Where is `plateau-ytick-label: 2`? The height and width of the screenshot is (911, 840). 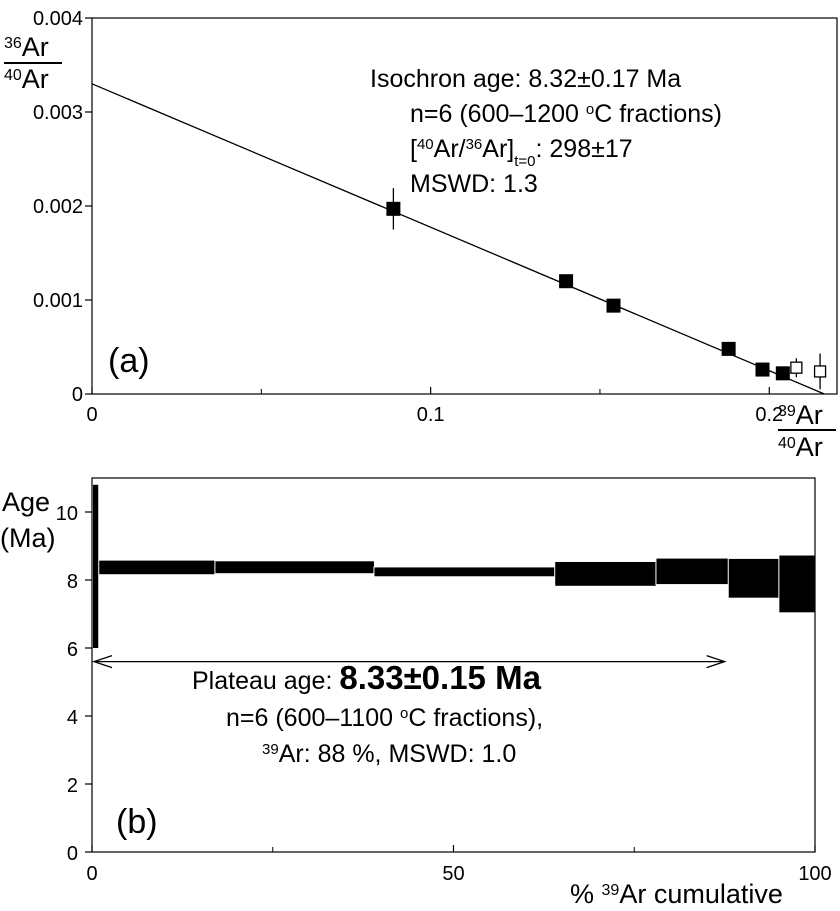
plateau-ytick-label: 2 is located at coordinates (72, 786).